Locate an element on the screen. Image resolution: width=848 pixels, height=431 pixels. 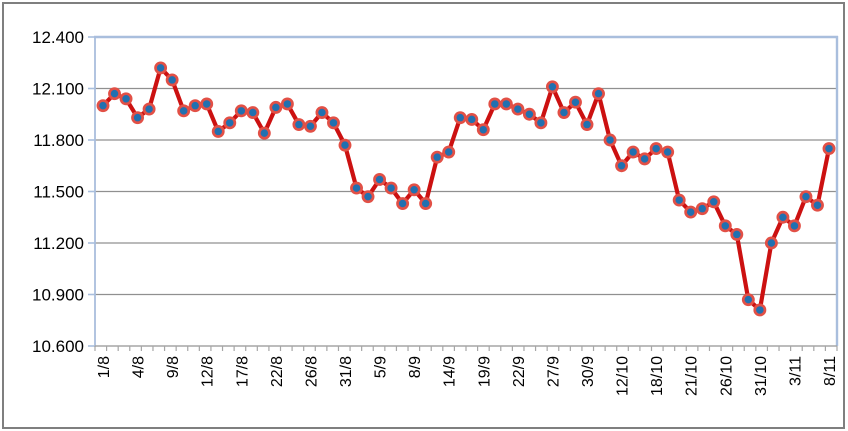
x-axis-tick-label: 1/8 is located at coordinates (104, 367).